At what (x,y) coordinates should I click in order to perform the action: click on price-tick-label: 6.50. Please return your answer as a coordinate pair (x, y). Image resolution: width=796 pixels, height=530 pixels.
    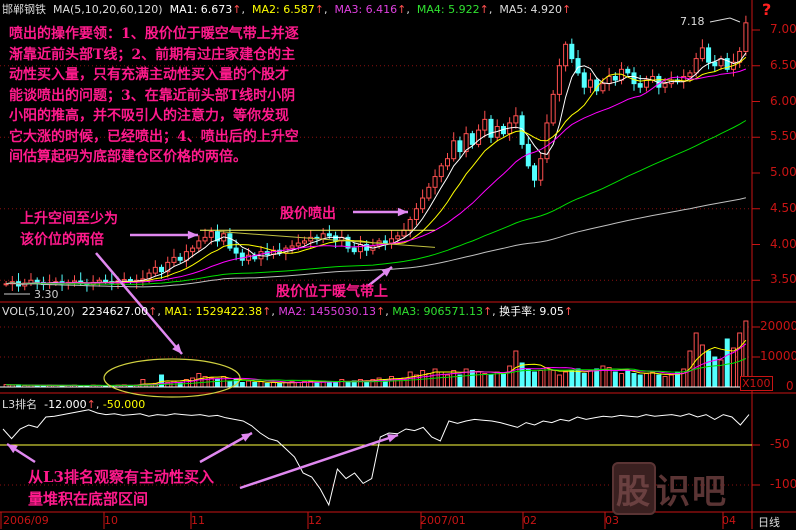
    Looking at the image, I should click on (783, 64).